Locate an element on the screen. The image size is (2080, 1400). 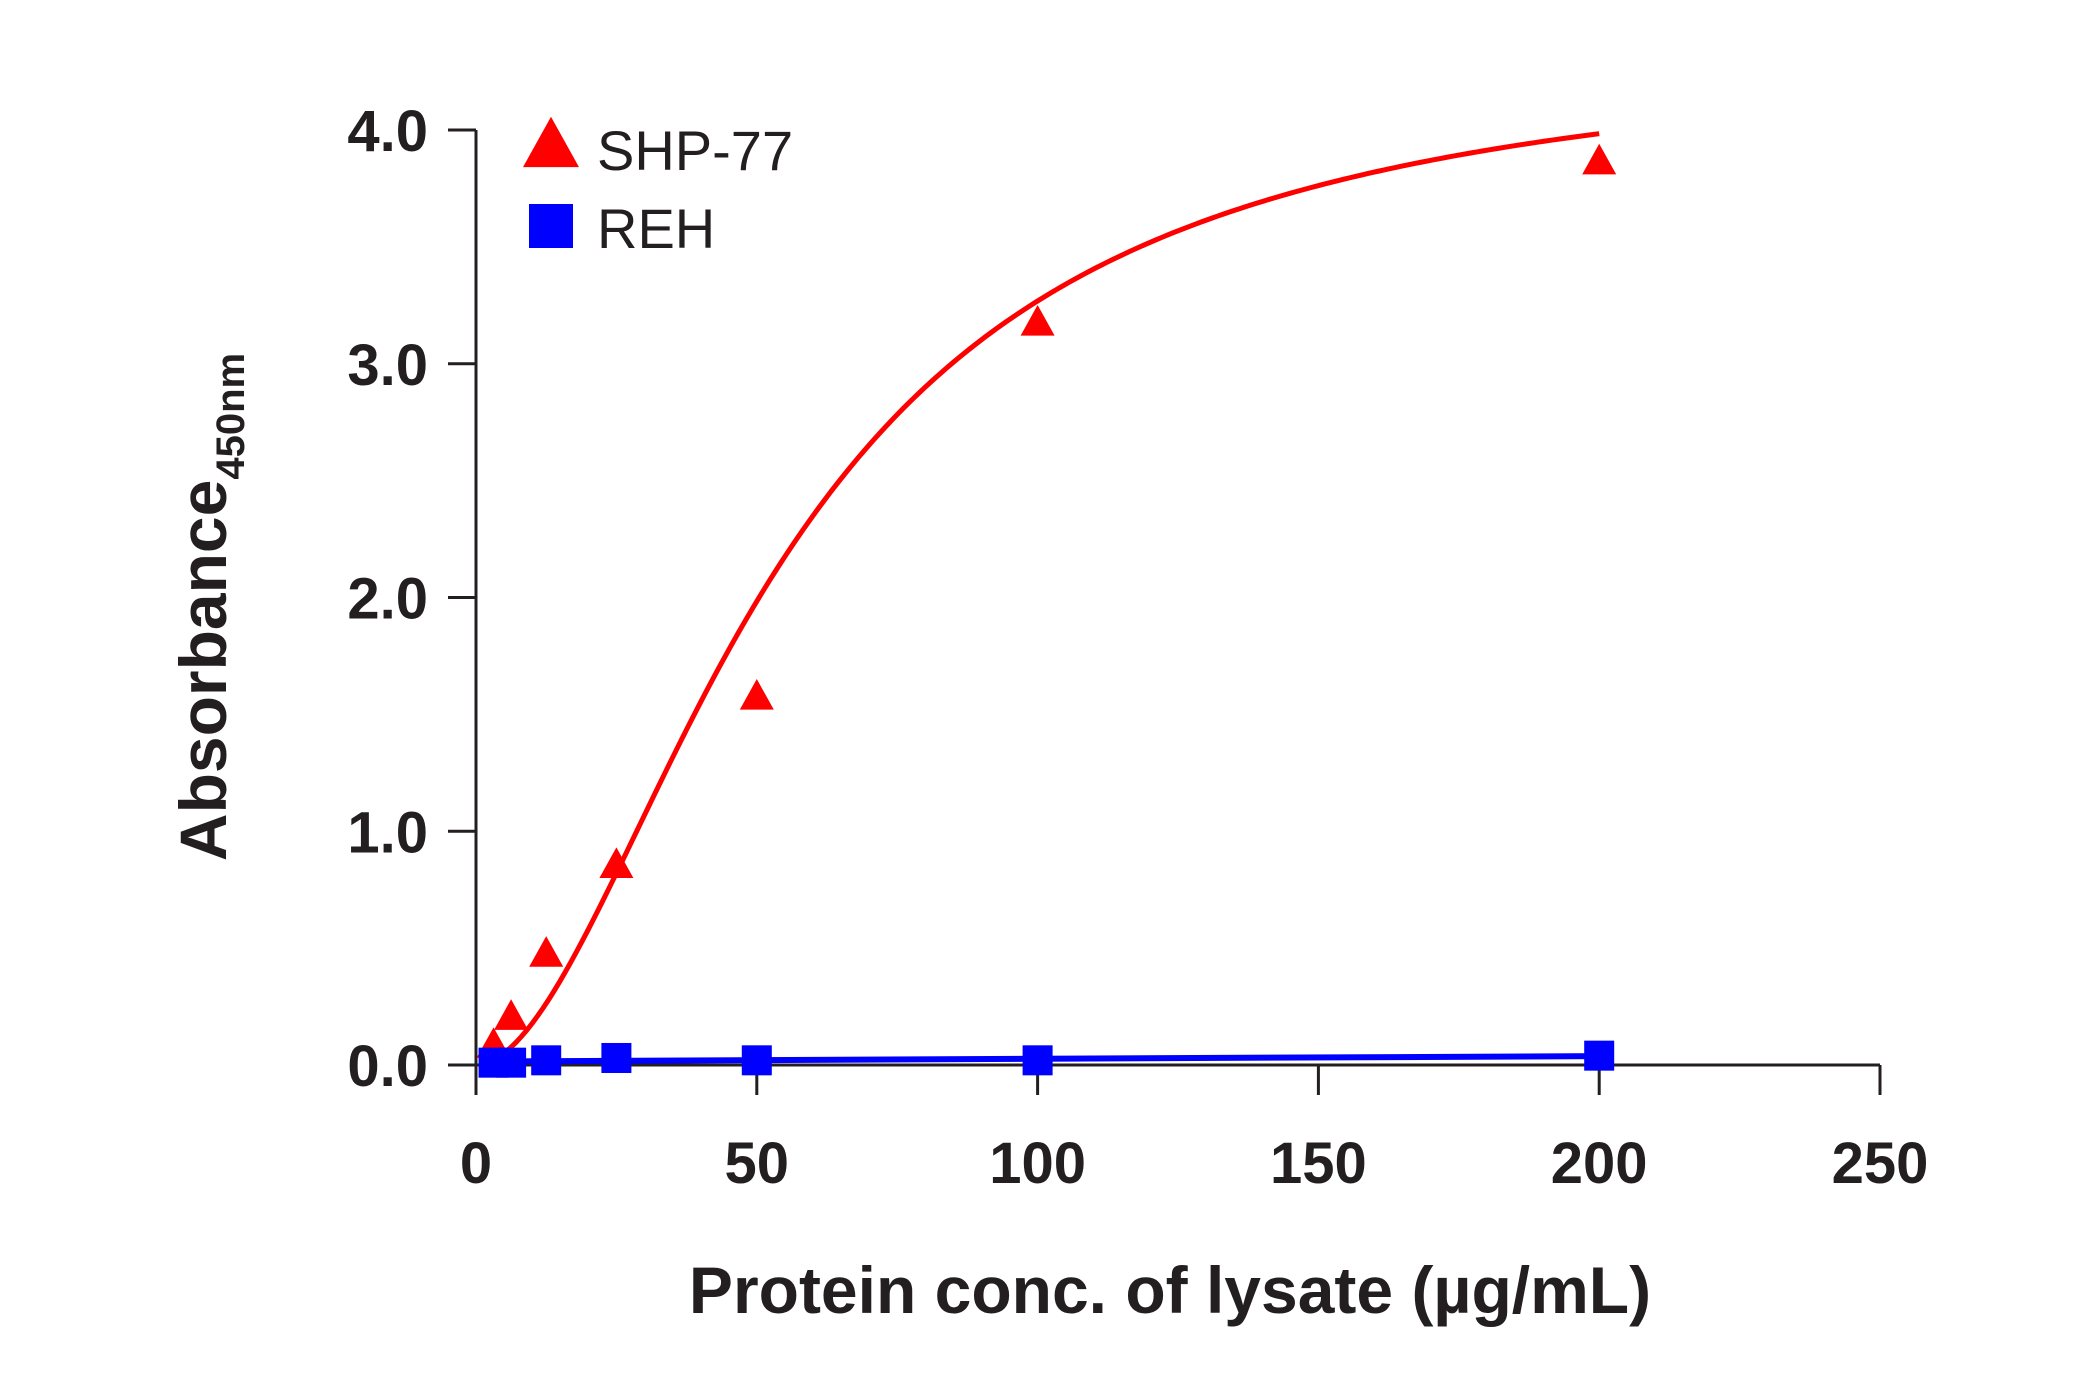
y-axis-title-main: Absorbance is located at coordinates (203, 670).